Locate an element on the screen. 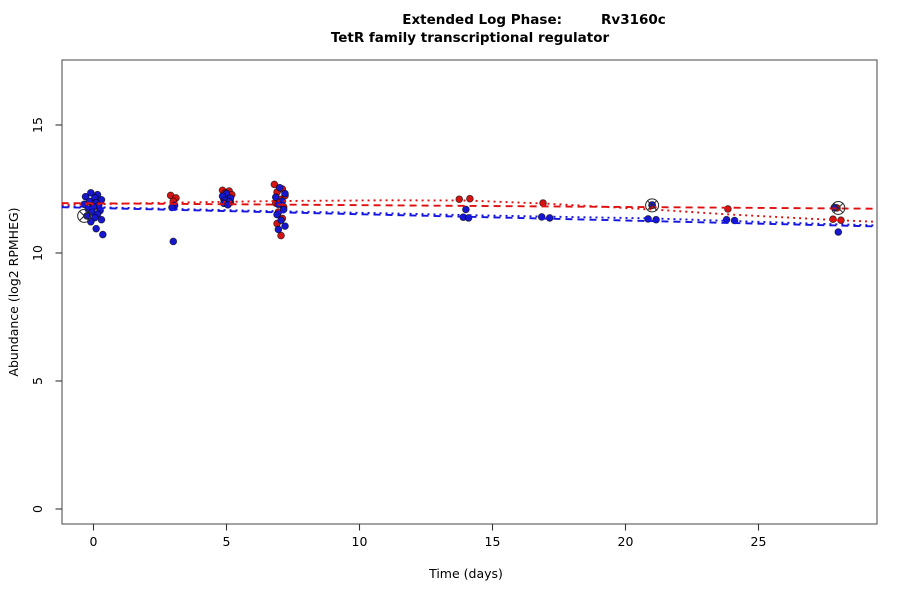 The height and width of the screenshot is (600, 900). x-tick-label: 25 is located at coordinates (759, 541).